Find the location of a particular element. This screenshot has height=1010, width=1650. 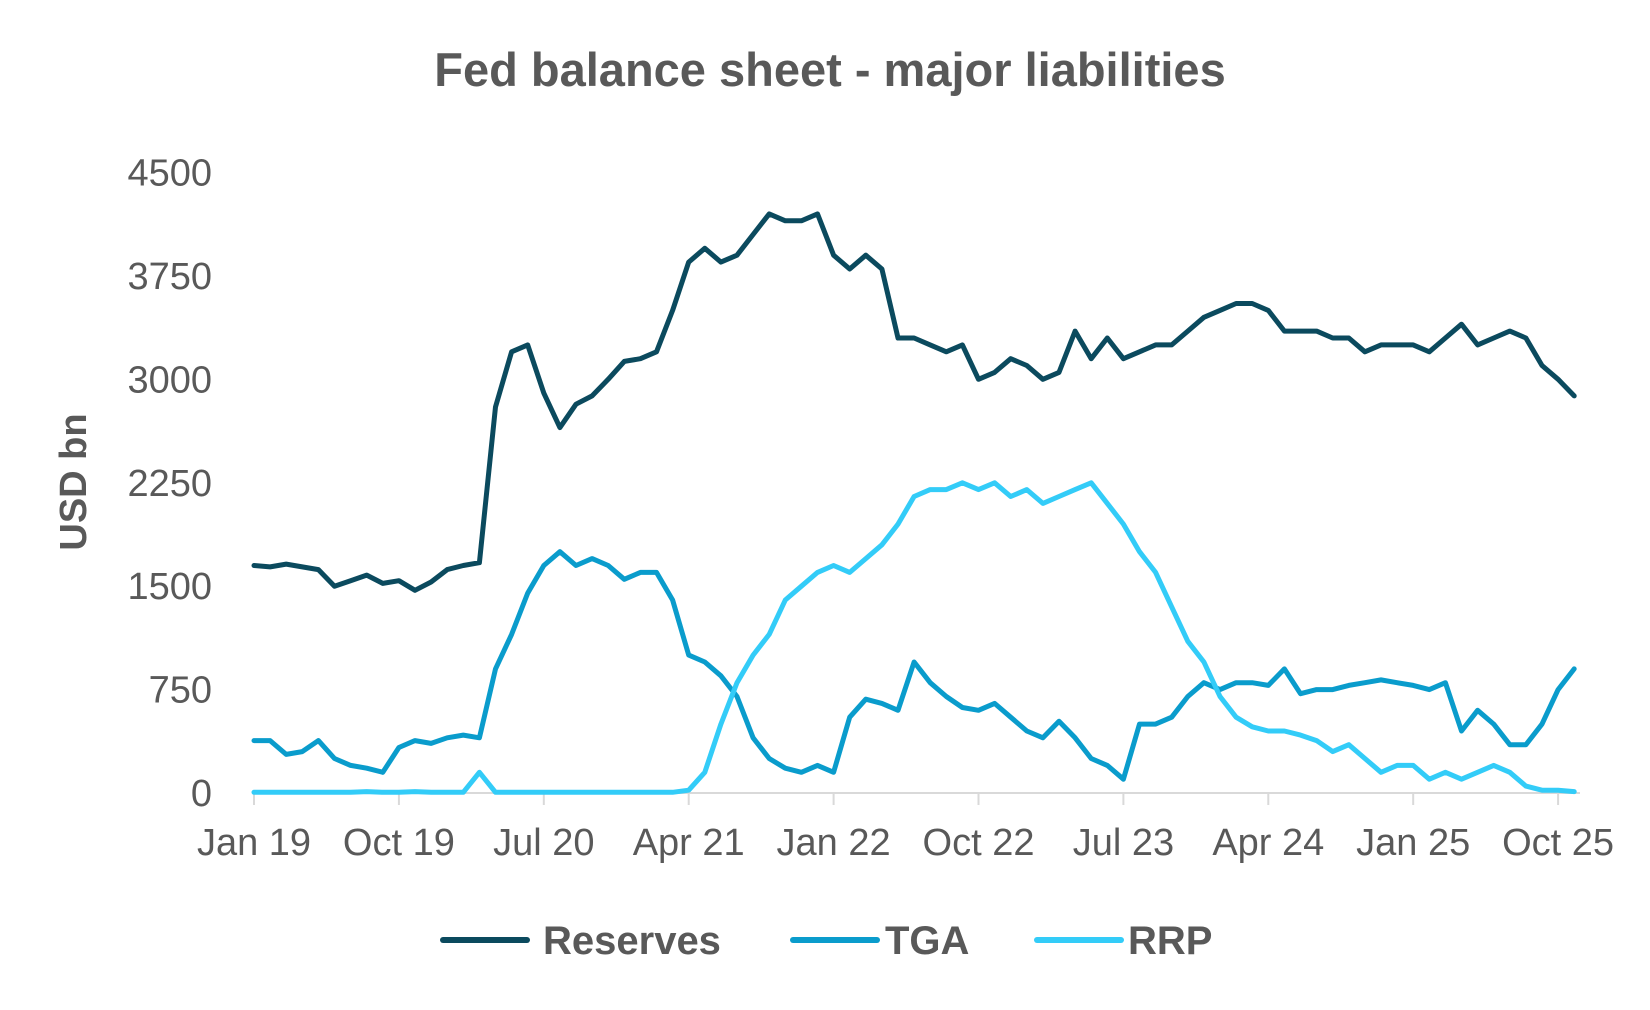

legend-label: TGA is located at coordinates (927, 941).